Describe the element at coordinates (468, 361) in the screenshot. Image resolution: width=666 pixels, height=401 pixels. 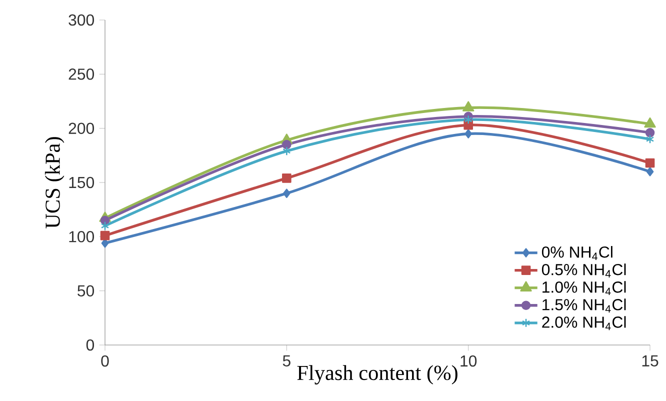
I see `x-tick-label: 10` at that location.